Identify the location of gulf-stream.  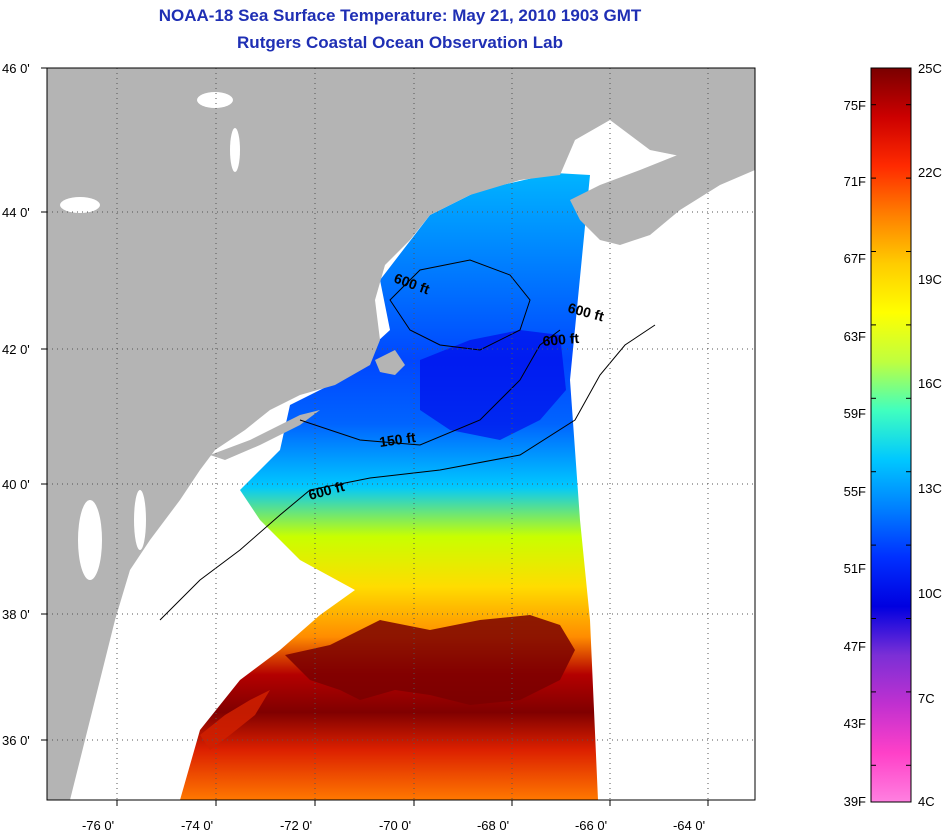
(430, 660).